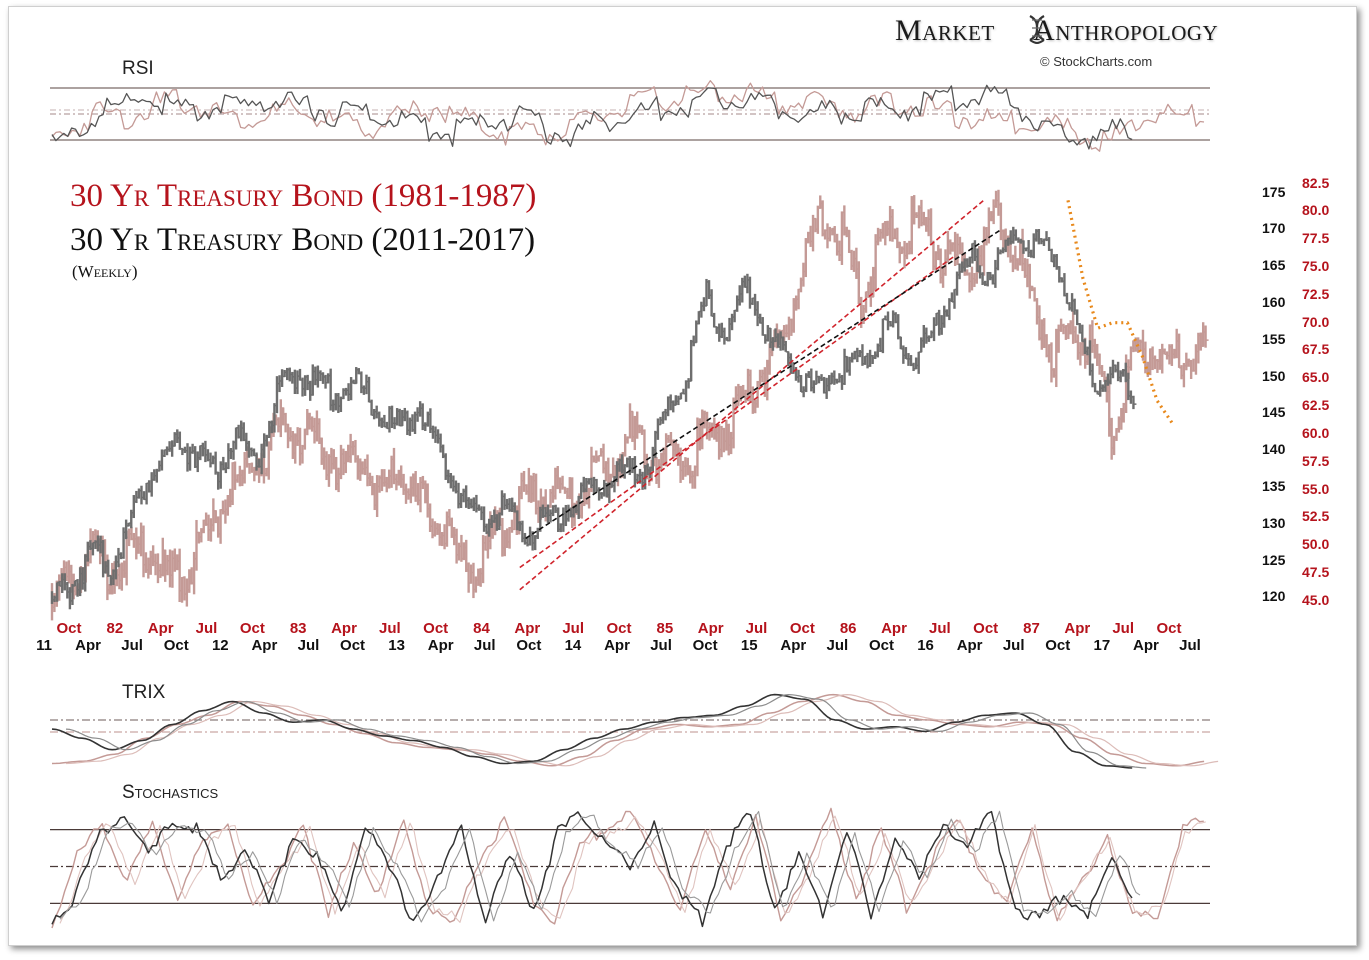 This screenshot has width=1369, height=960. What do you see at coordinates (1316, 377) in the screenshot?
I see `y-tick-right: 65.0` at bounding box center [1316, 377].